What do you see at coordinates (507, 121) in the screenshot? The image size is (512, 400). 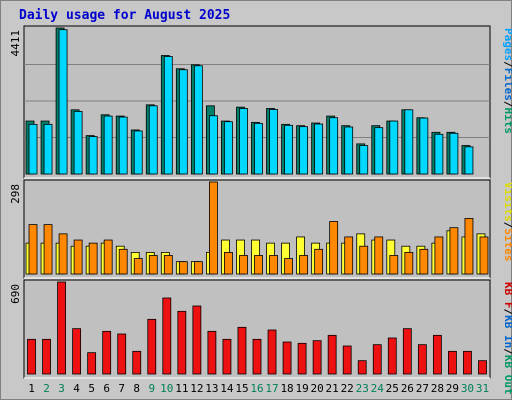 I see `legend-item: Hits` at bounding box center [507, 121].